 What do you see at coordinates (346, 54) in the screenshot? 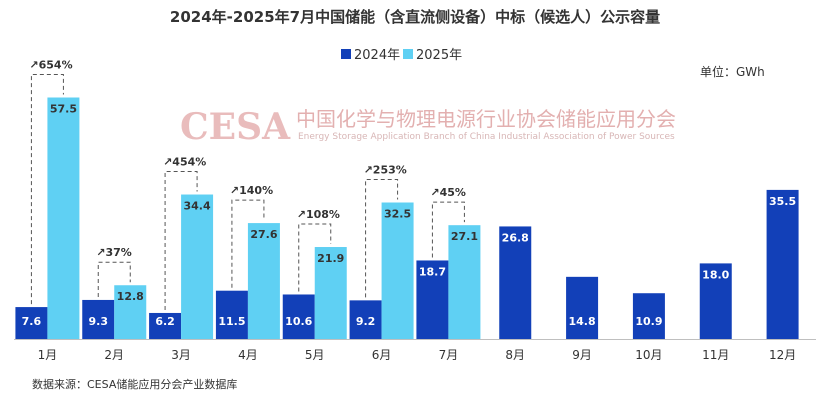
I see `legend-swatch-2024年` at bounding box center [346, 54].